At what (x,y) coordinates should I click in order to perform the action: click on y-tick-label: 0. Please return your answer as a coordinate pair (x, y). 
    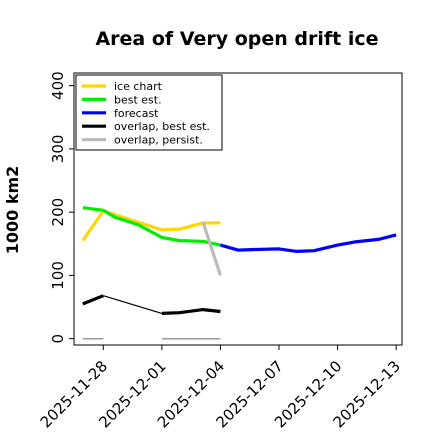
    Looking at the image, I should click on (58, 339).